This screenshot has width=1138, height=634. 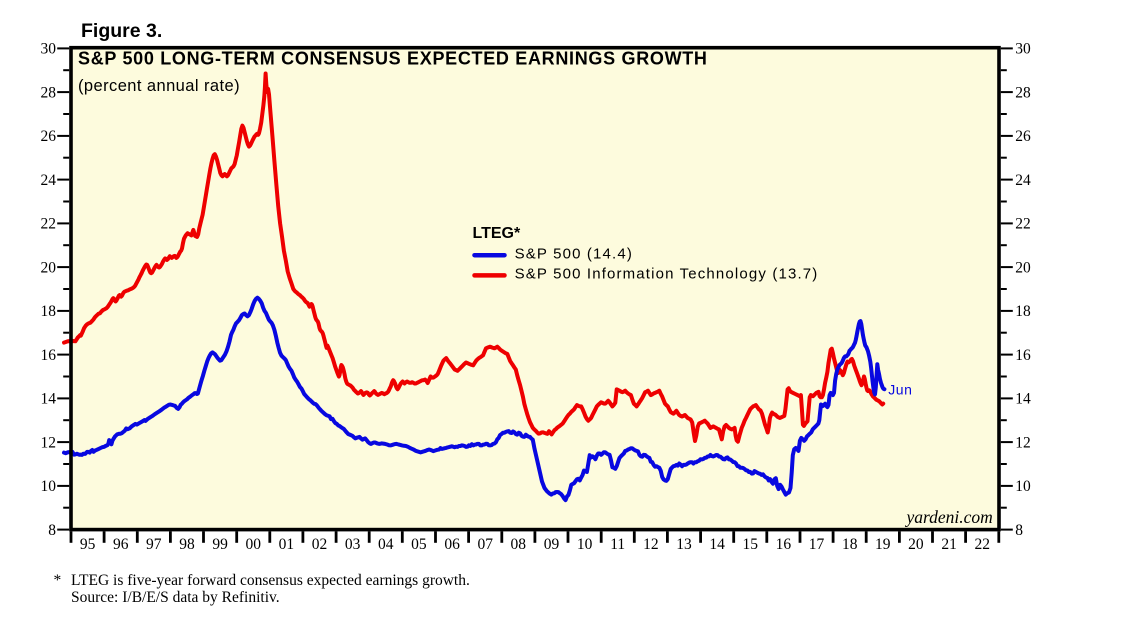 I want to click on svg-text: (percent annual rate), so click(x=159, y=86).